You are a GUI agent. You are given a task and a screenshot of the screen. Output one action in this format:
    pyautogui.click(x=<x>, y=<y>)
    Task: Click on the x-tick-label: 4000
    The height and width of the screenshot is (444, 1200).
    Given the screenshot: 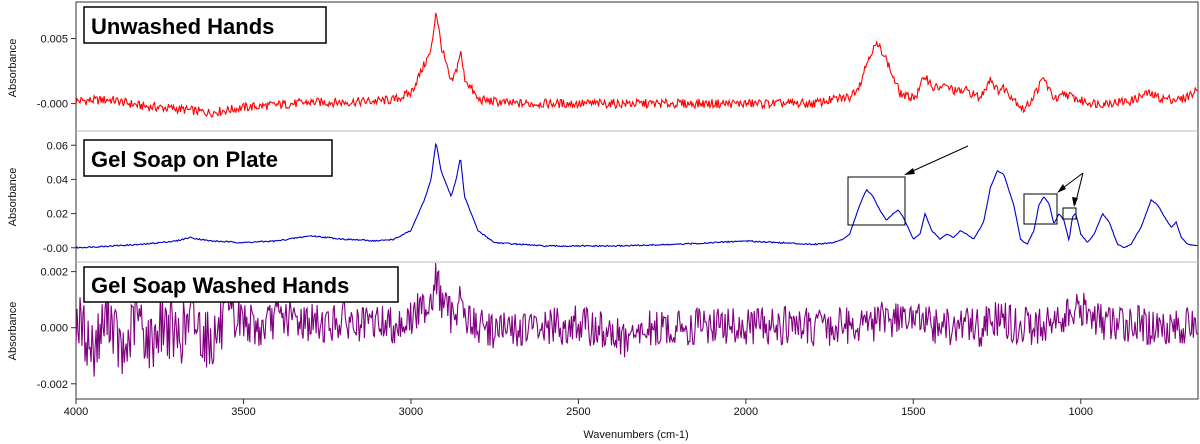 What is the action you would take?
    pyautogui.click(x=76, y=412)
    